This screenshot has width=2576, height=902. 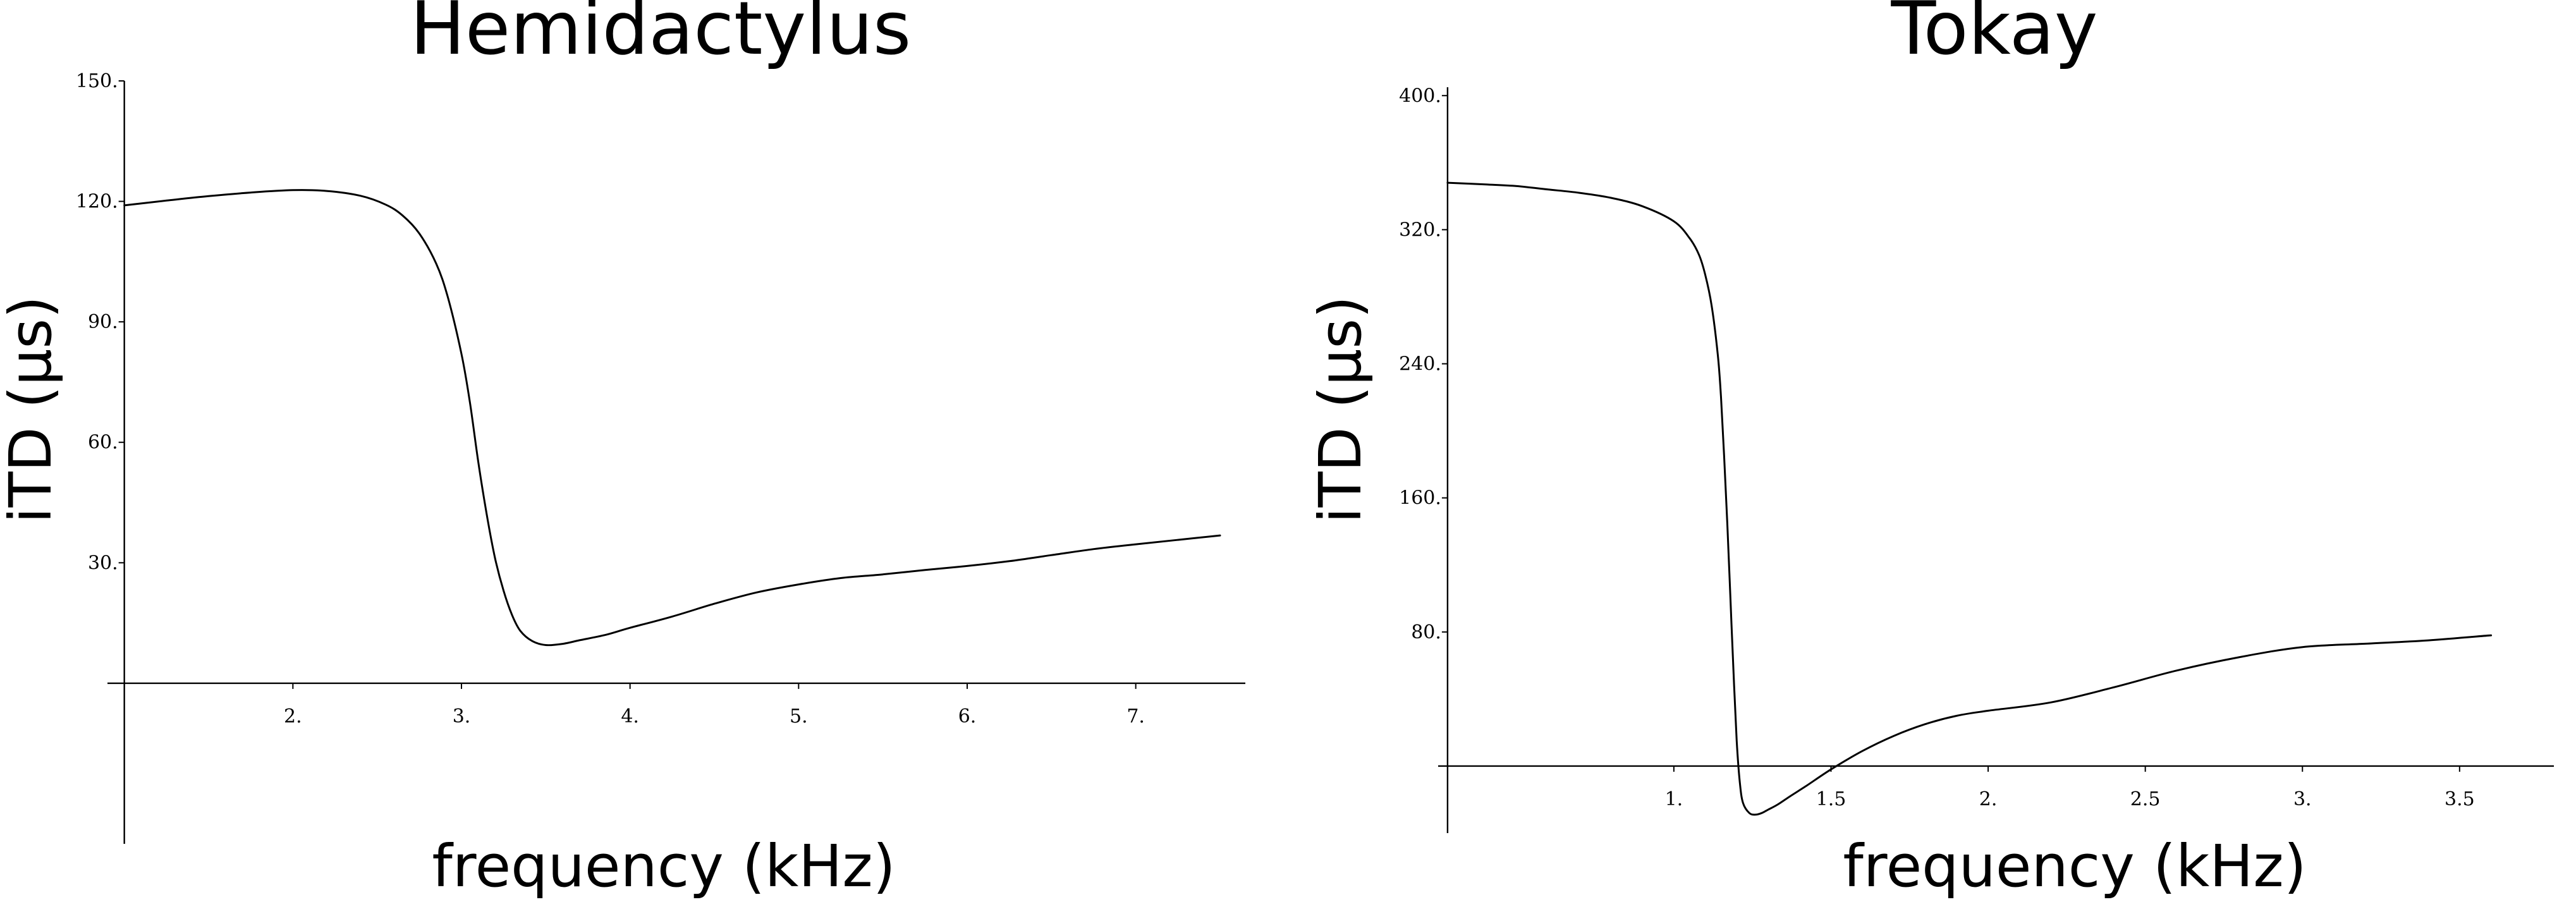 I want to click on x-ticks: 1. 1.5 2. 2.5 3. 3.5, so click(x=2070, y=787).